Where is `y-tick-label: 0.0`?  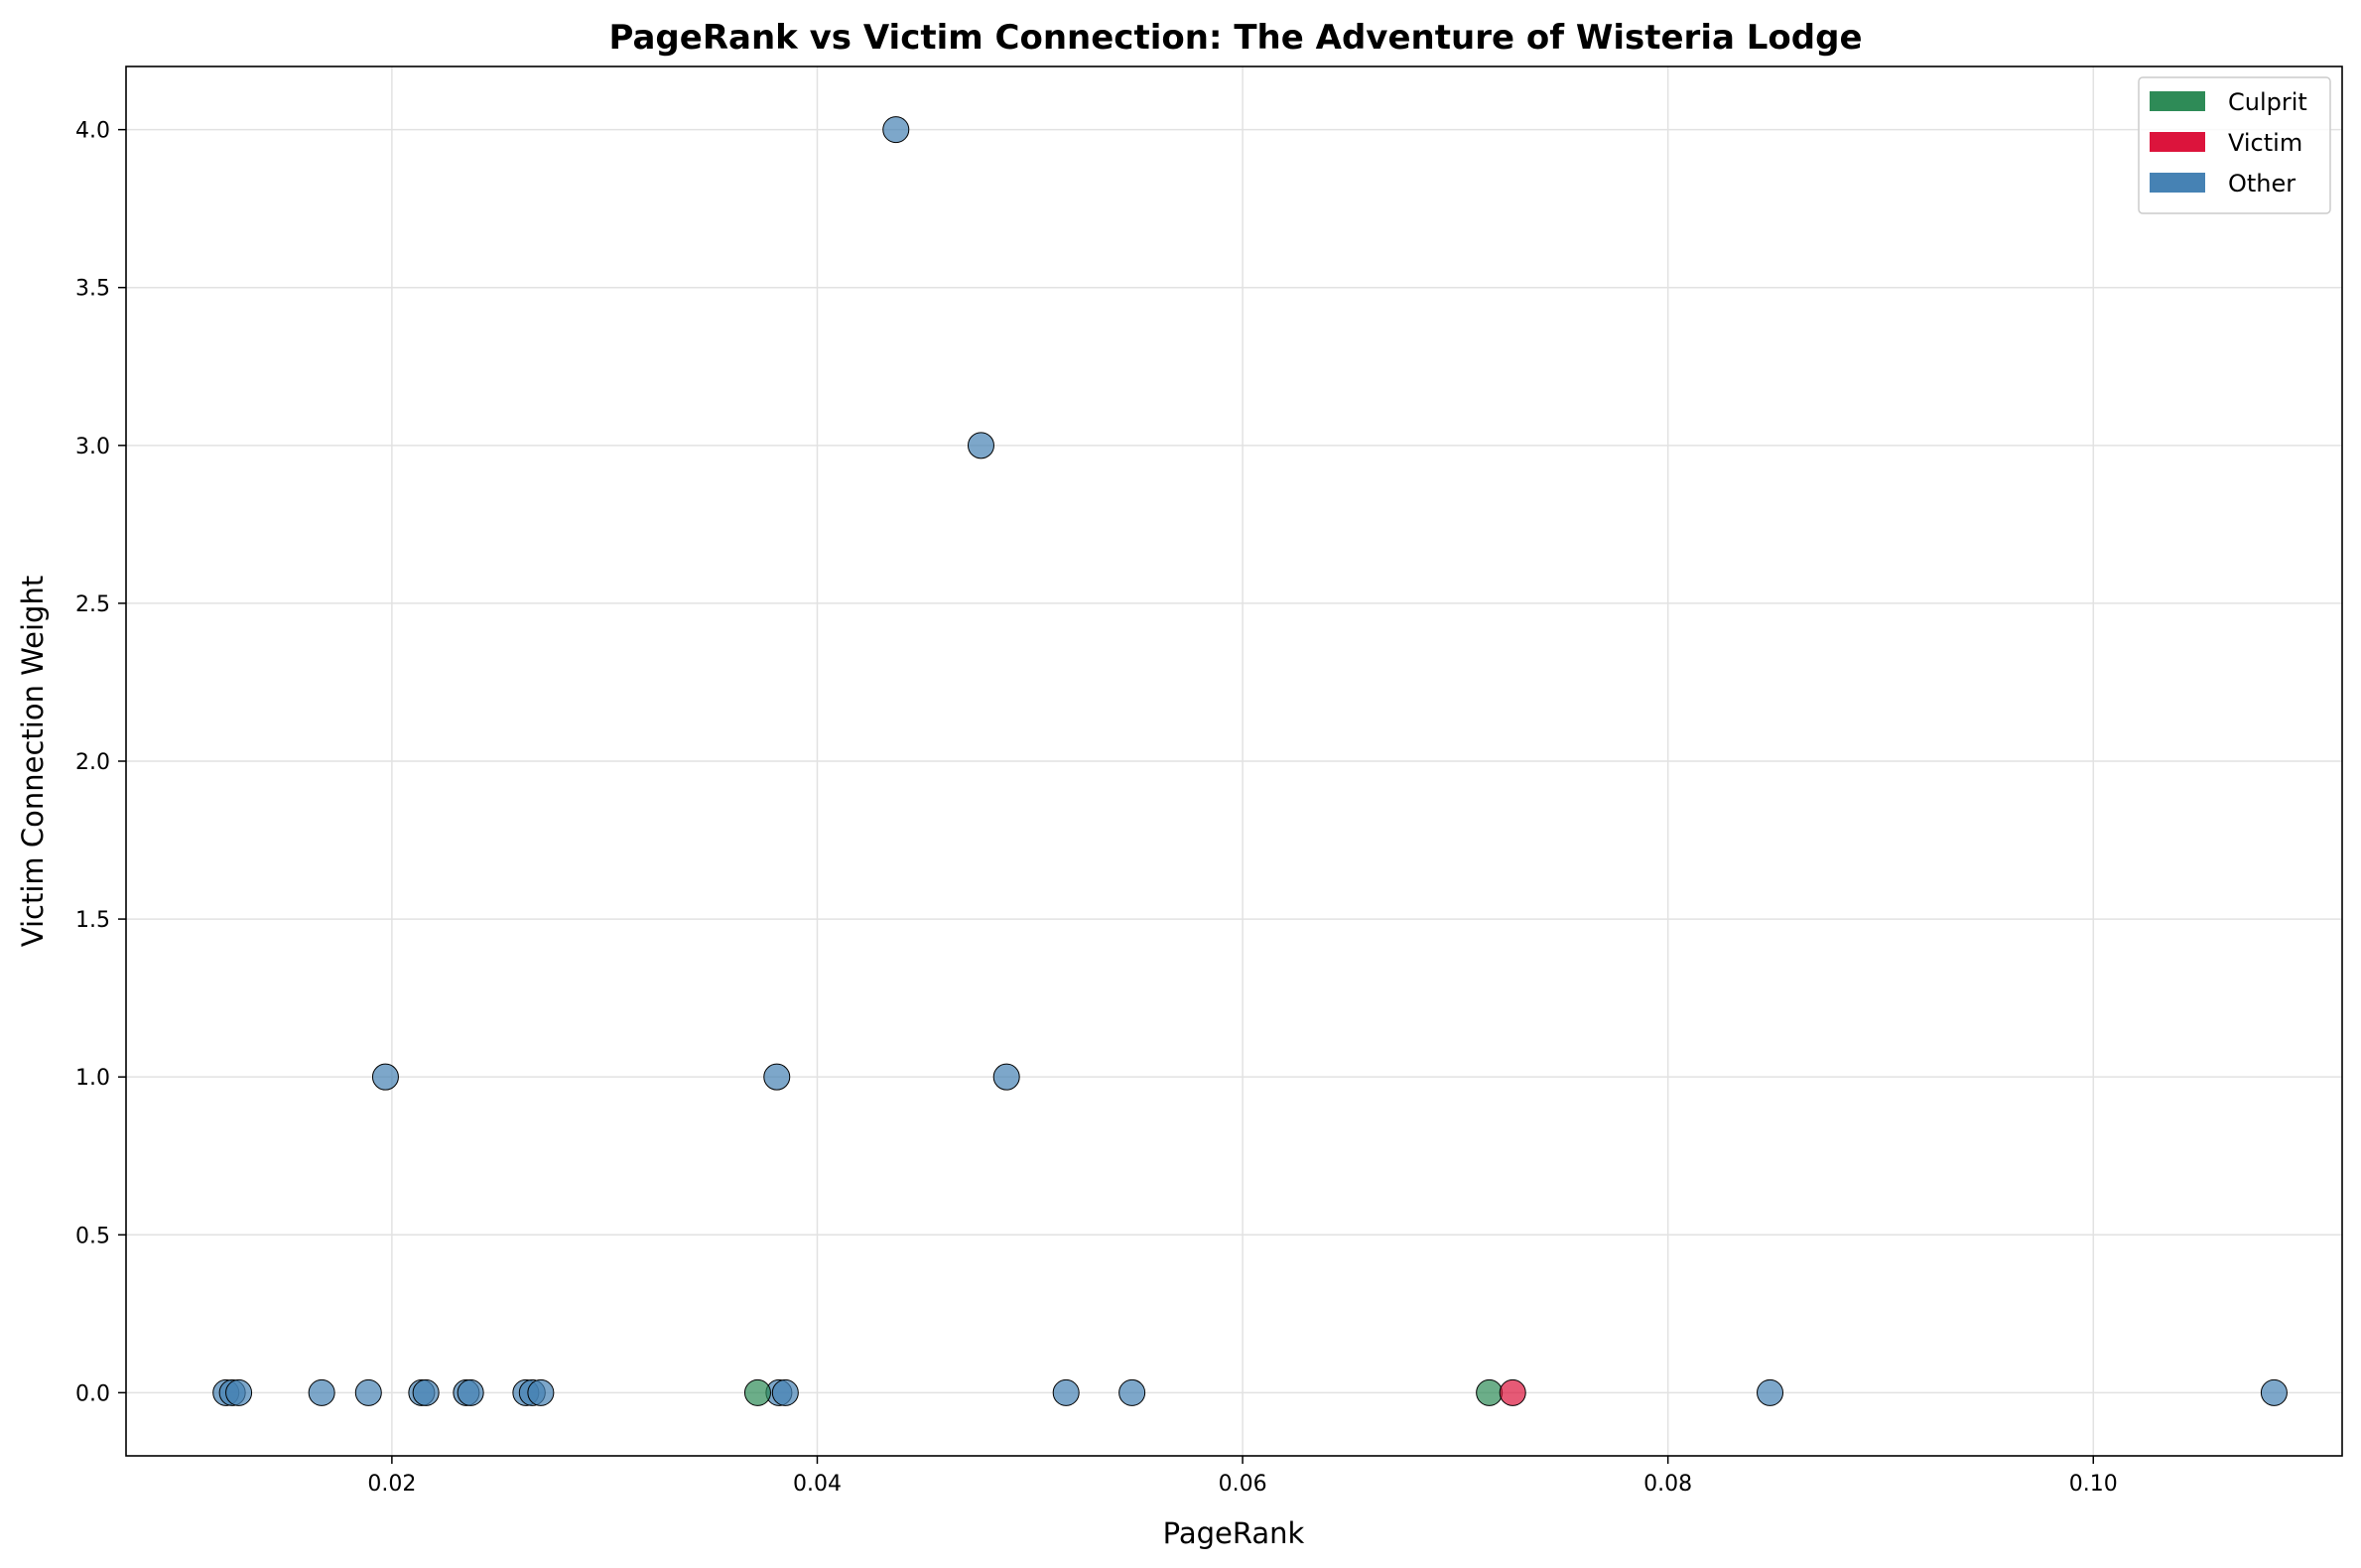 y-tick-label: 0.0 is located at coordinates (92, 1393).